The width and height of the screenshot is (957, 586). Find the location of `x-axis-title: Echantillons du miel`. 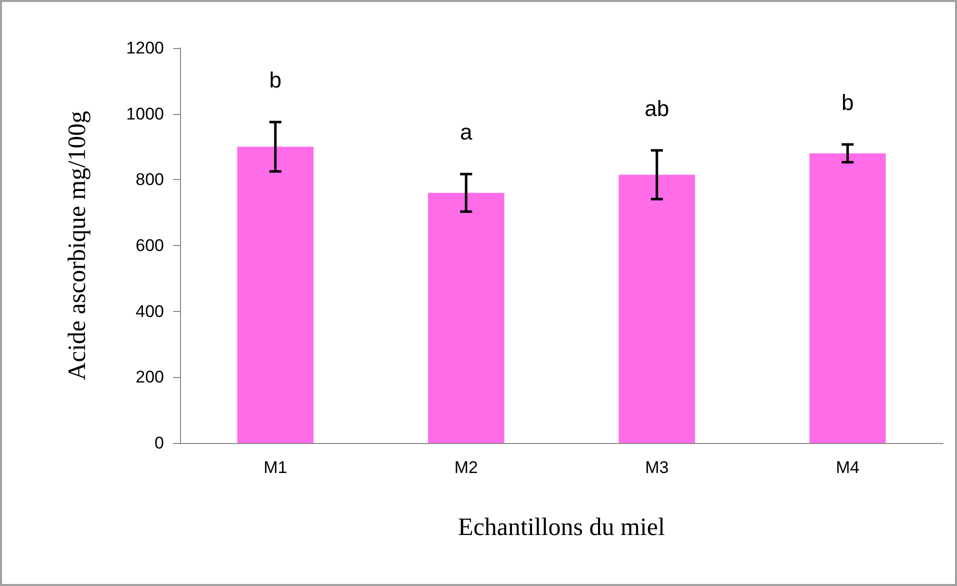

x-axis-title: Echantillons du miel is located at coordinates (561, 527).